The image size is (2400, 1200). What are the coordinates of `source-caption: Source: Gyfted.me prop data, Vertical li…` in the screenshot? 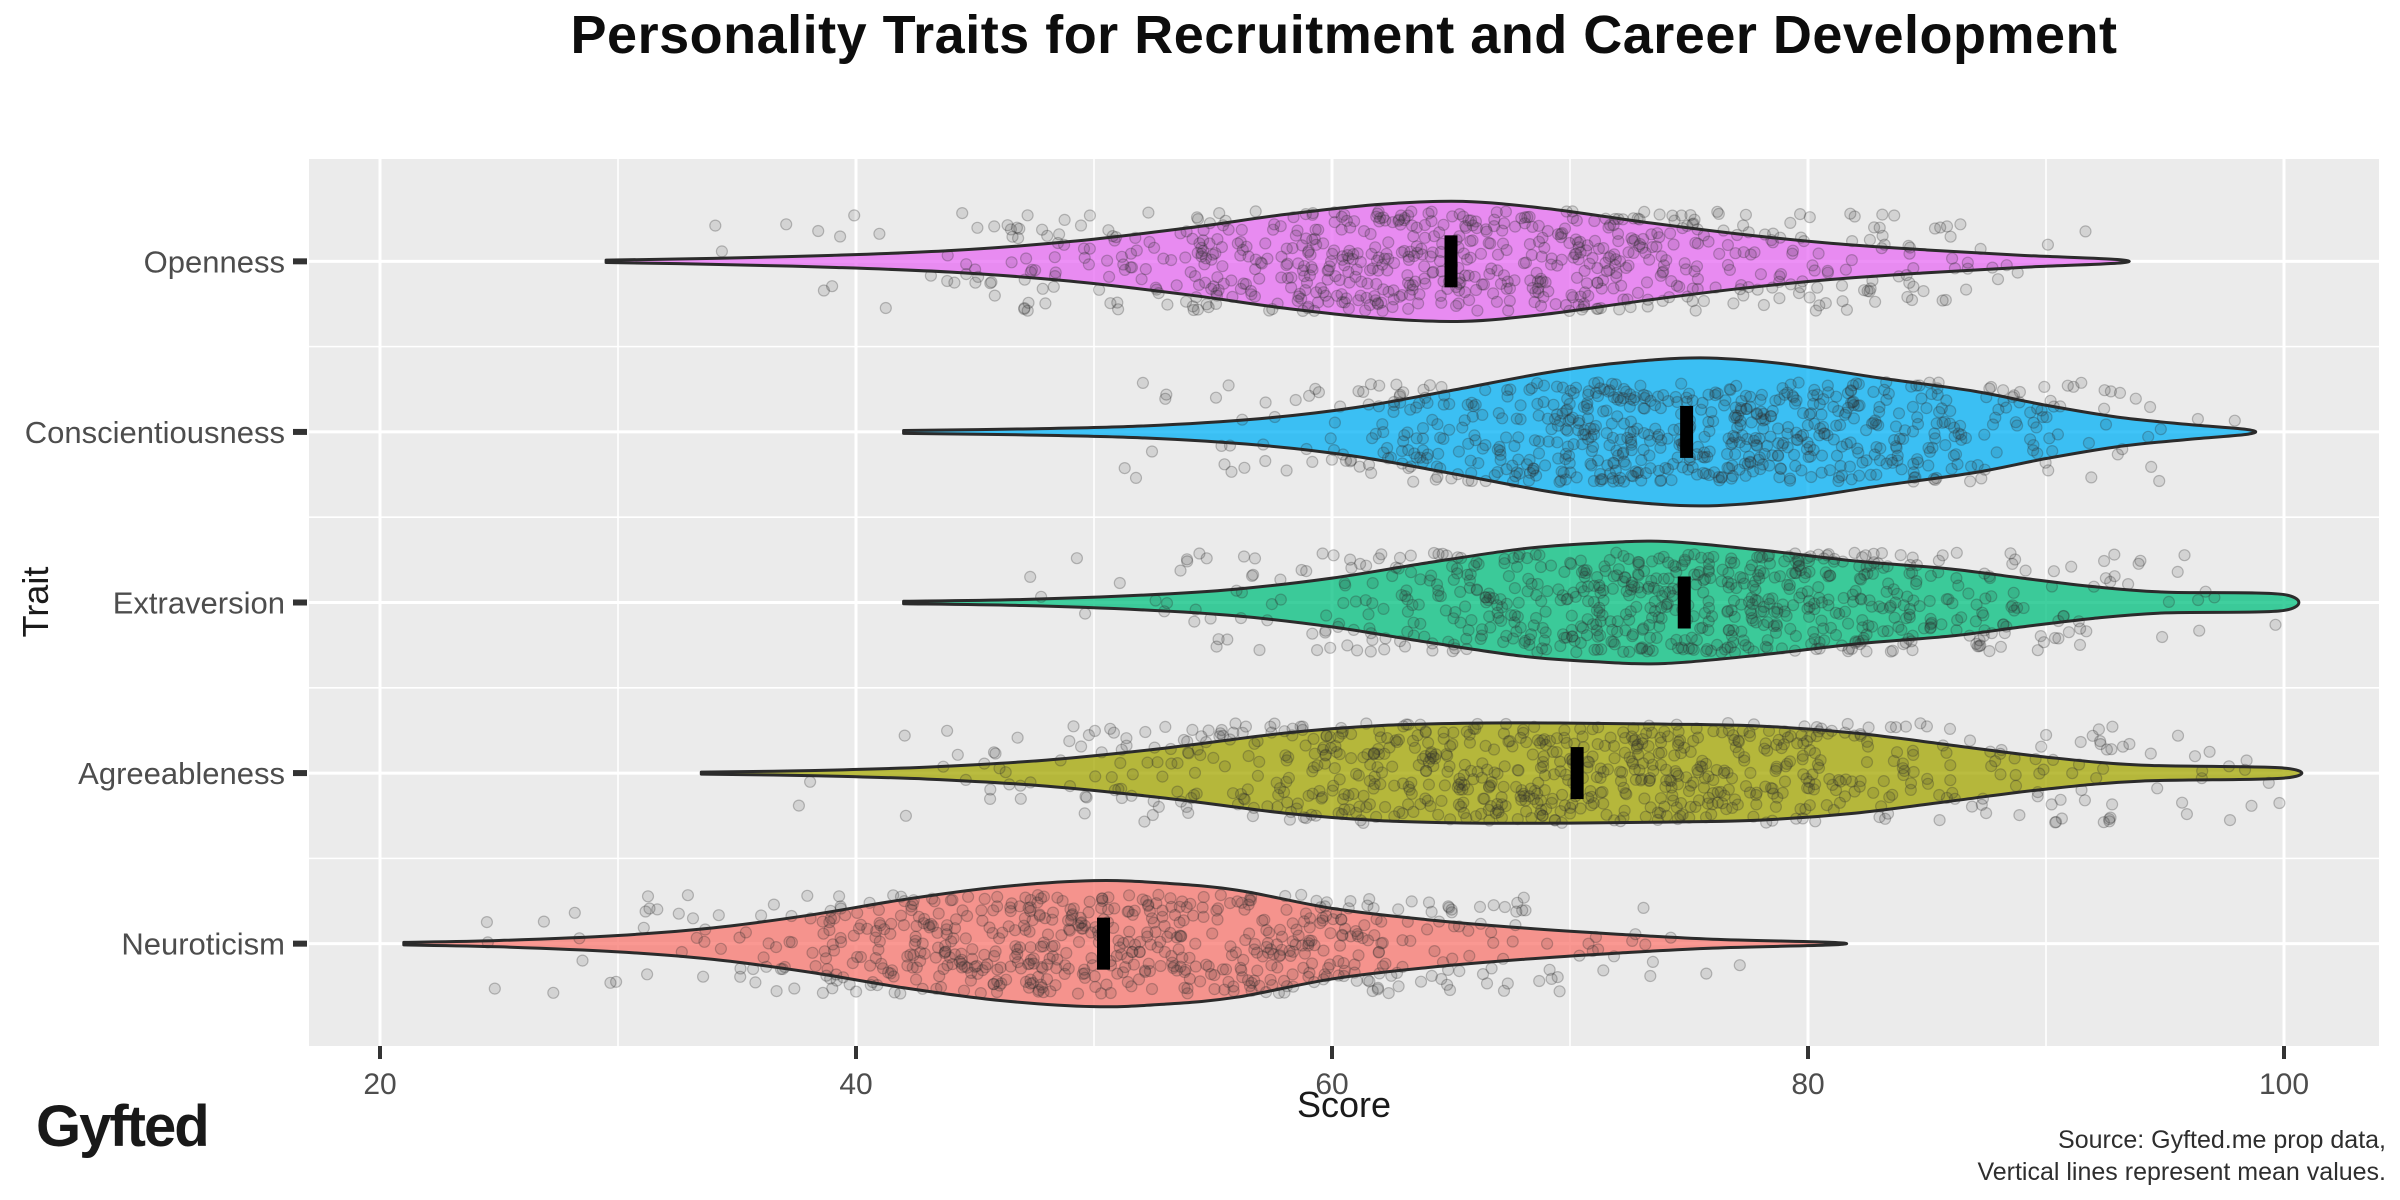 It's located at (2181, 1156).